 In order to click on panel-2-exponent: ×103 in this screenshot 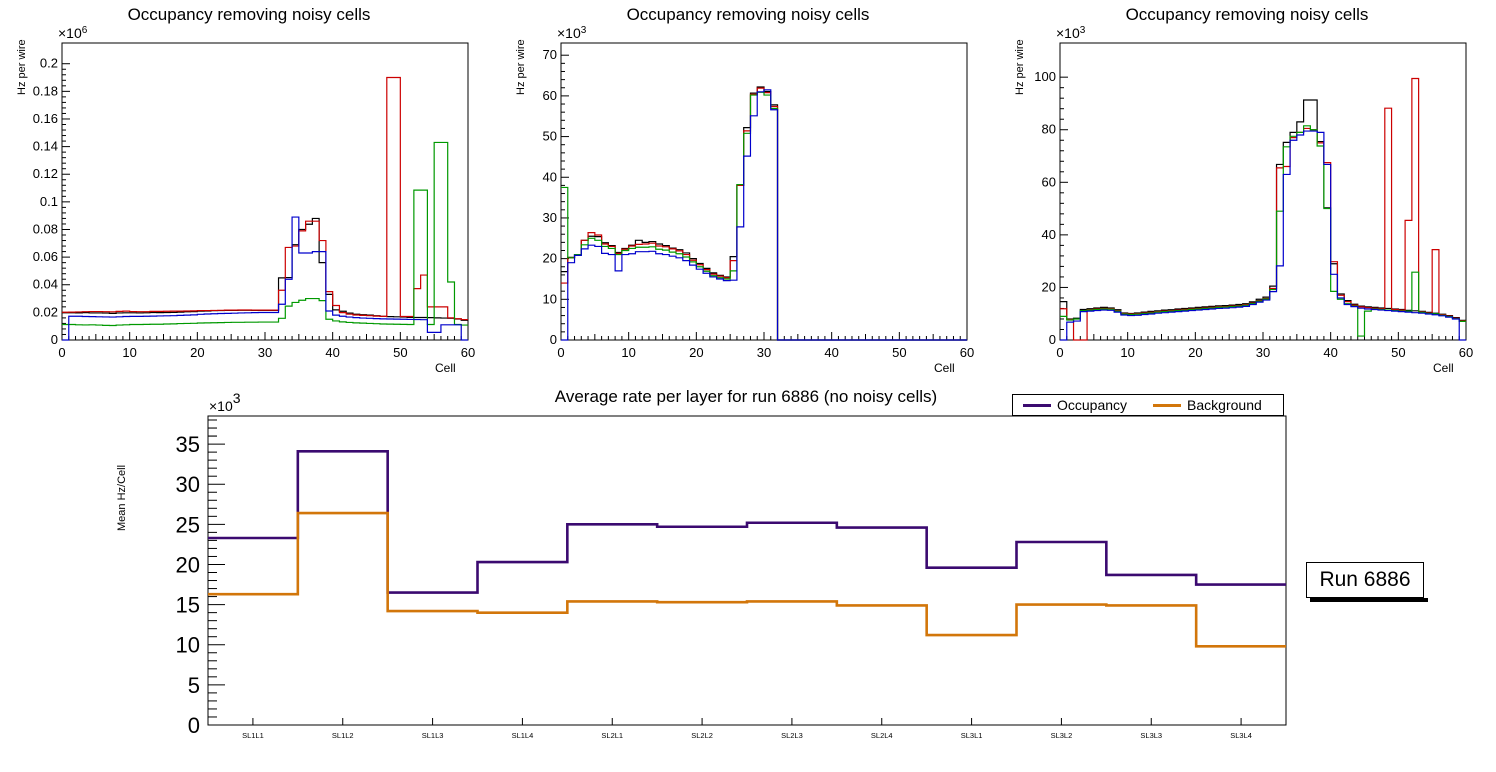, I will do `click(572, 33)`.